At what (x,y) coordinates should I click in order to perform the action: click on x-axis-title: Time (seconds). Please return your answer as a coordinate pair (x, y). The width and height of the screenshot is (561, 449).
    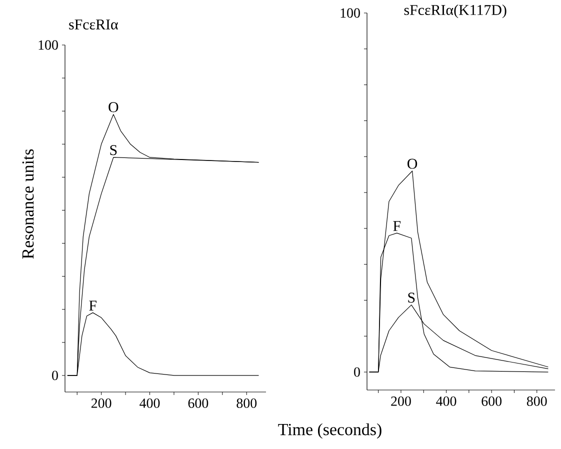
    Looking at the image, I should click on (330, 431).